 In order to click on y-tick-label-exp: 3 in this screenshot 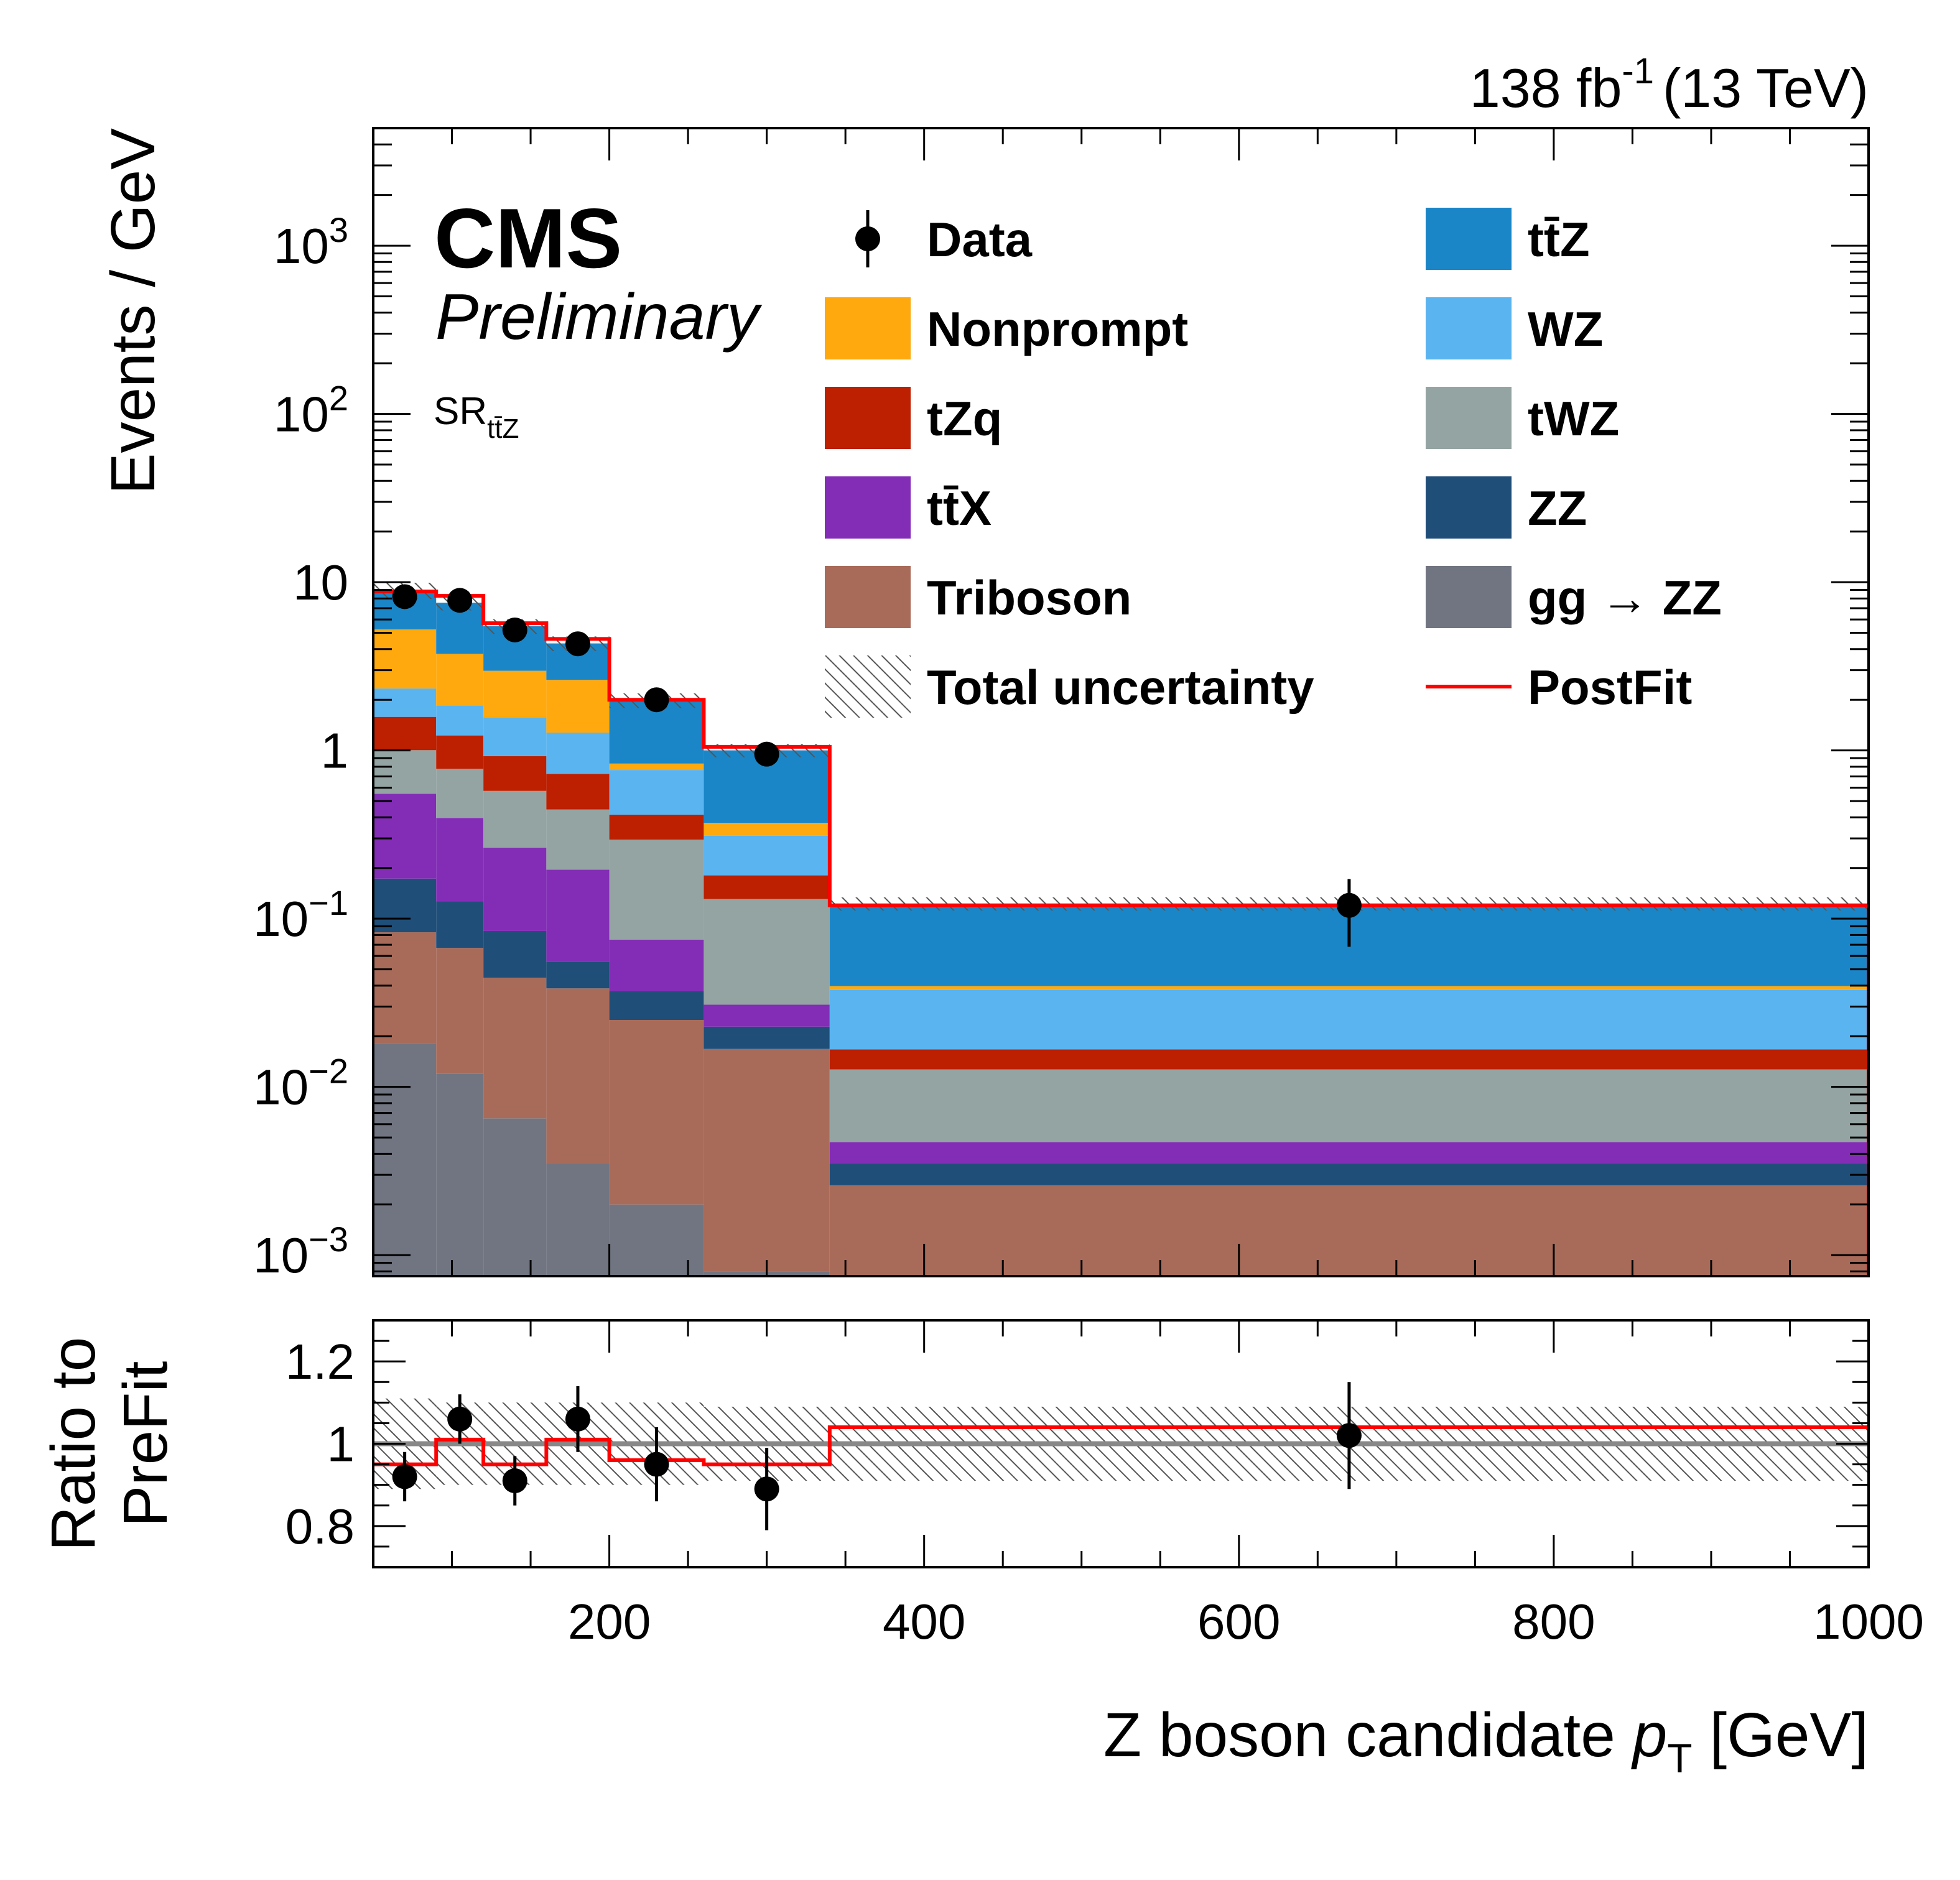, I will do `click(338, 230)`.